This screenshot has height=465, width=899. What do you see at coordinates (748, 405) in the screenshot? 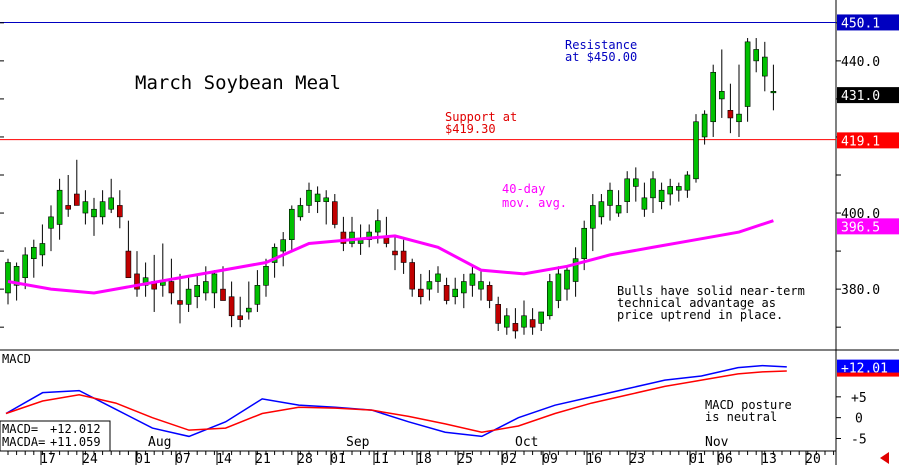
I see `macd-posture-line1: MACD posture` at bounding box center [748, 405].